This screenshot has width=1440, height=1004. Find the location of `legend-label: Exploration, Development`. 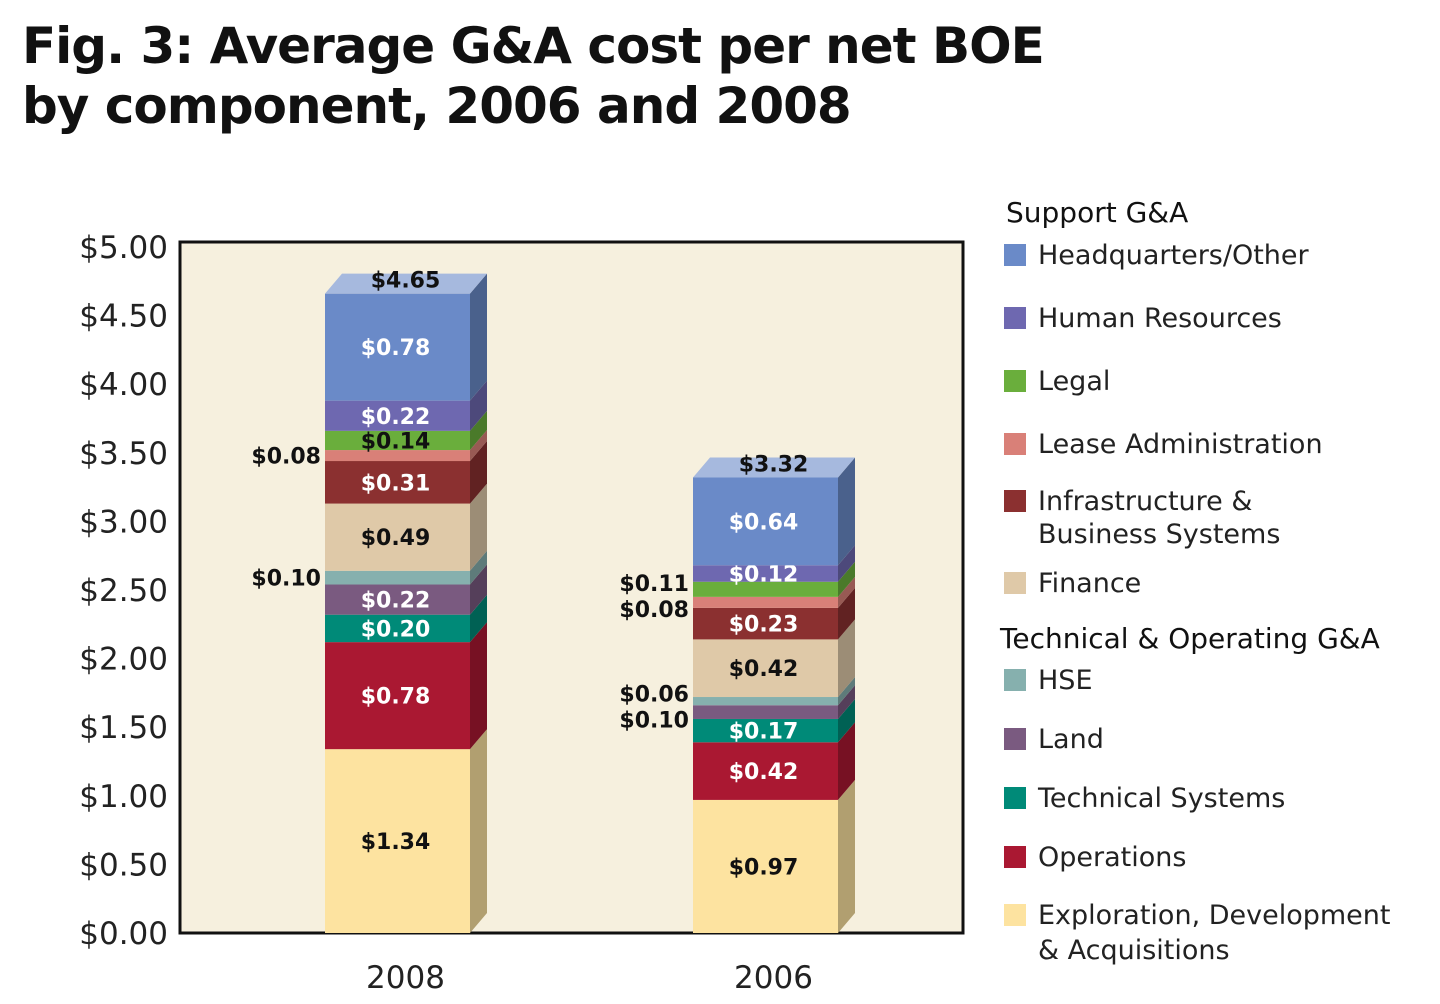

legend-label: Exploration, Development is located at coordinates (1214, 915).